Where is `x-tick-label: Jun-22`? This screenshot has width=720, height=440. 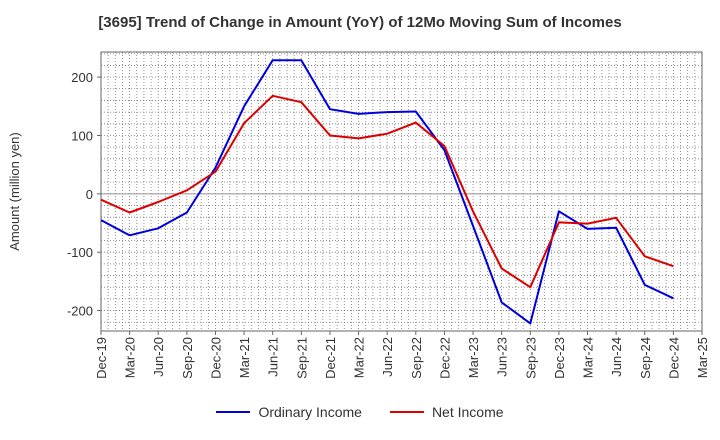
x-tick-label: Jun-22 is located at coordinates (387, 357).